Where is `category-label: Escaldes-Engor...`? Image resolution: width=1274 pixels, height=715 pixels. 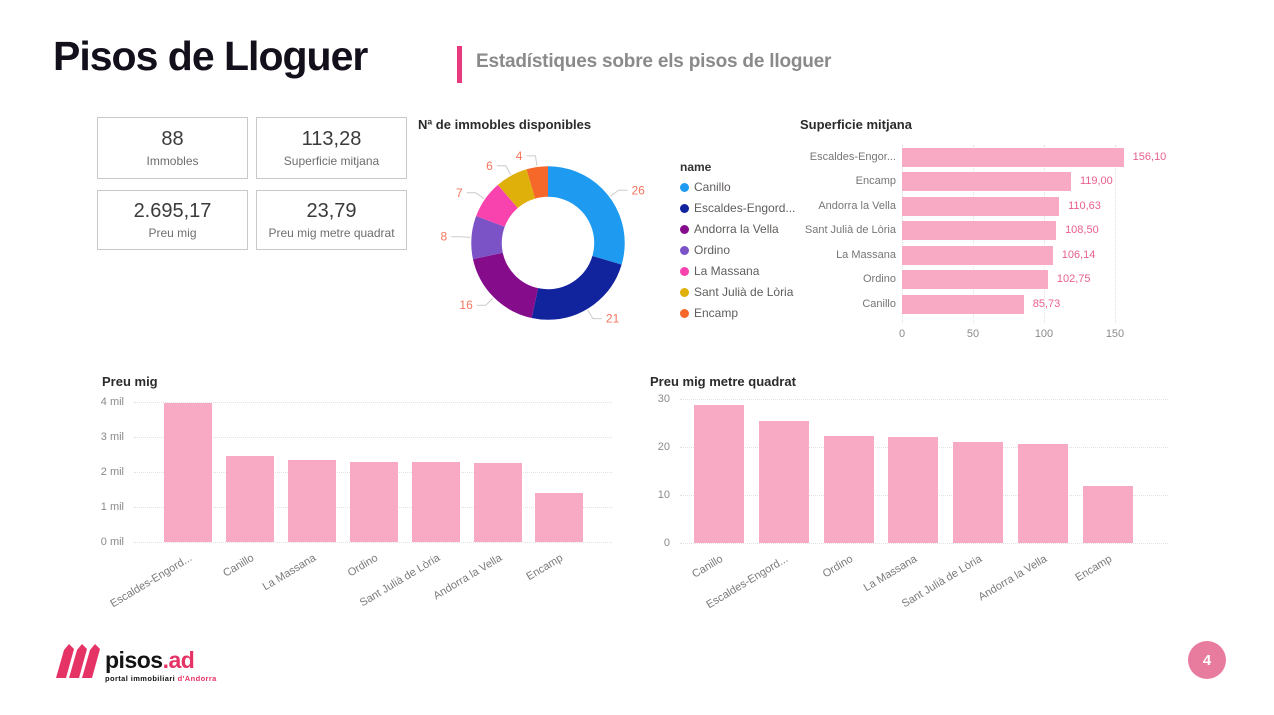 category-label: Escaldes-Engor... is located at coordinates (852, 156).